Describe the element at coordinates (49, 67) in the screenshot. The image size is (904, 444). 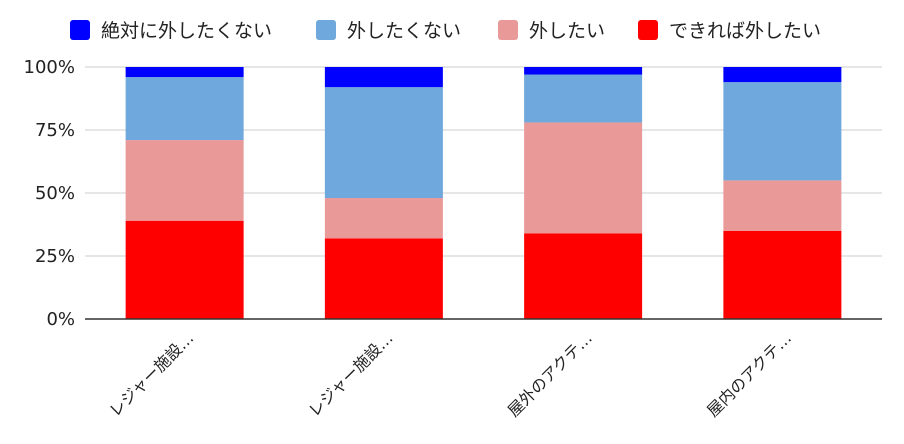
I see `y-tick-label: 100%` at that location.